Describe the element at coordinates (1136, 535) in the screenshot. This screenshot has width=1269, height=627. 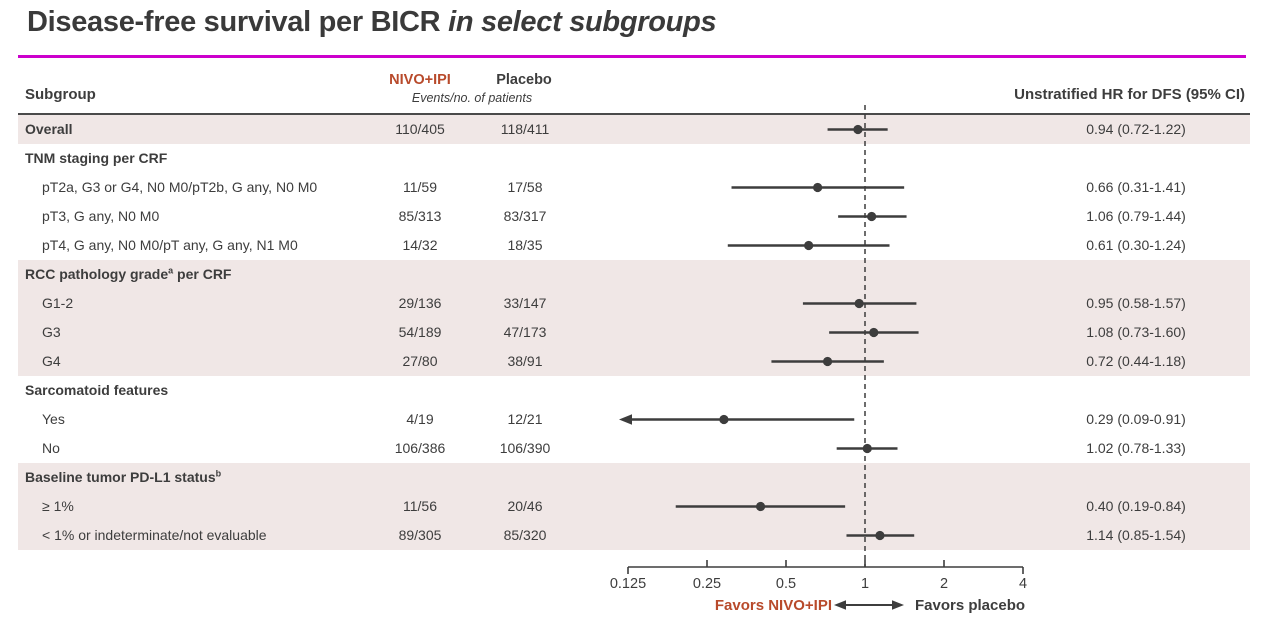
I see `hr-ci-value: 1.14 (0.85-1.54)` at that location.